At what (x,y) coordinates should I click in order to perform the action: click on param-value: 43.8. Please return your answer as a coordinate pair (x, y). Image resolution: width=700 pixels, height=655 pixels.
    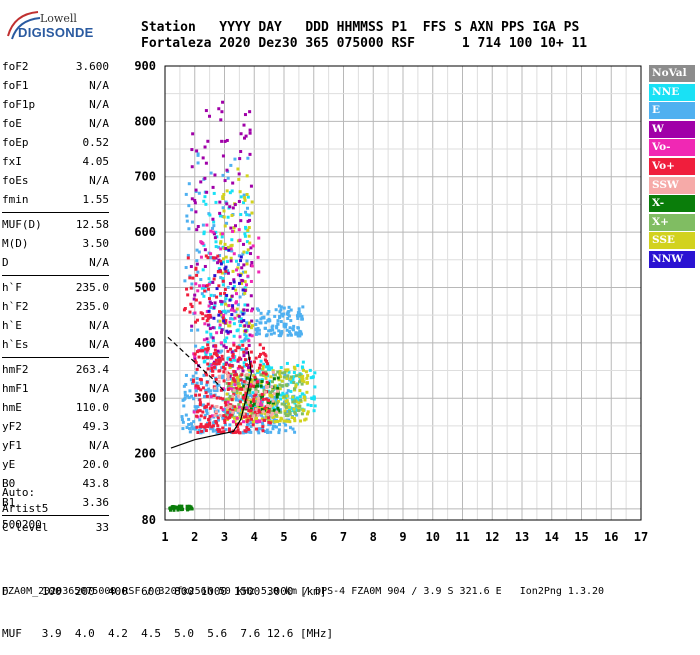
    Looking at the image, I should click on (96, 483).